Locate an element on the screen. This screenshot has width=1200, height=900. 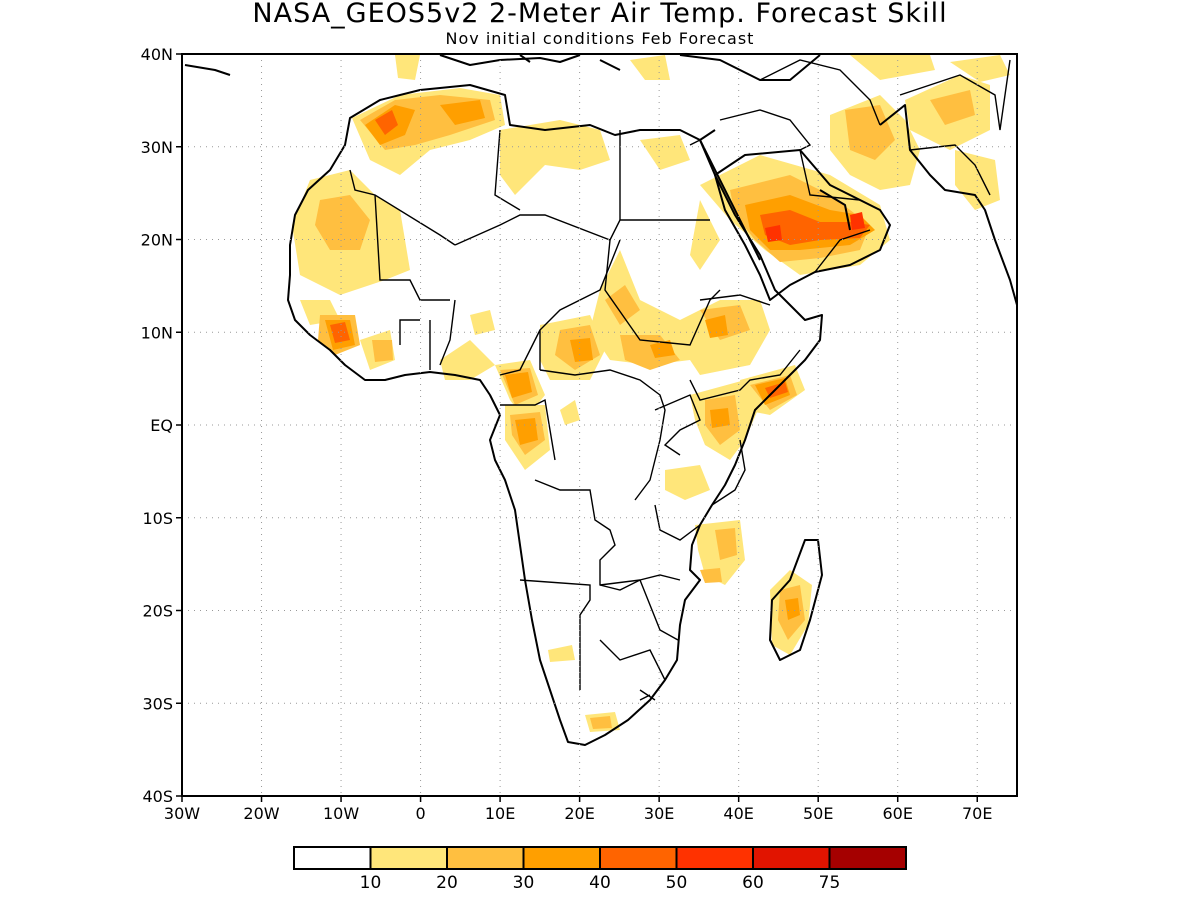
lat-tick-label: 30N is located at coordinates (157, 147).